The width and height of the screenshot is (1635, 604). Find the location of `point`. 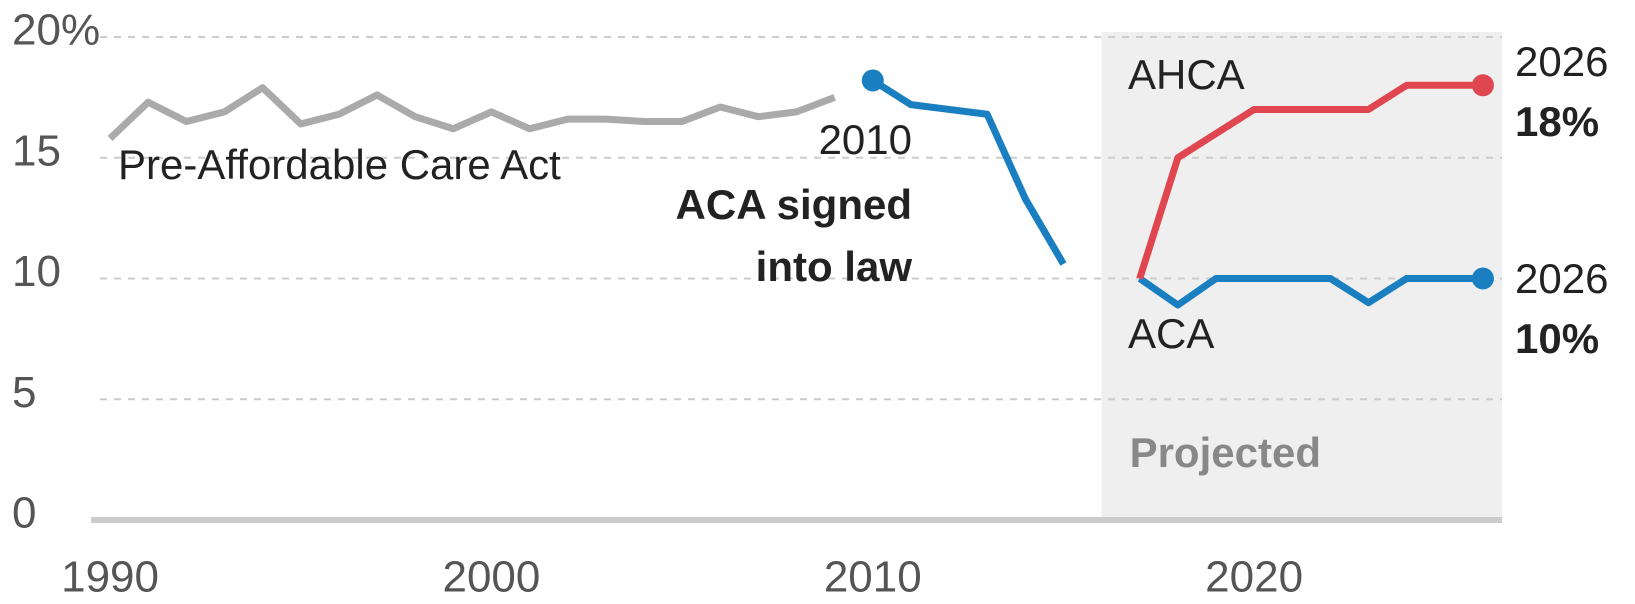

point is located at coordinates (872, 80).